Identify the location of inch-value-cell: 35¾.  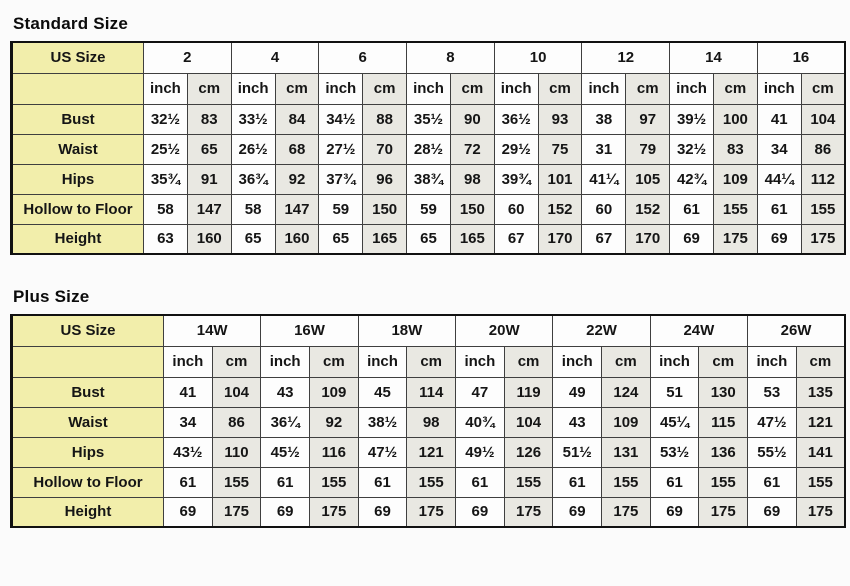
(165, 179).